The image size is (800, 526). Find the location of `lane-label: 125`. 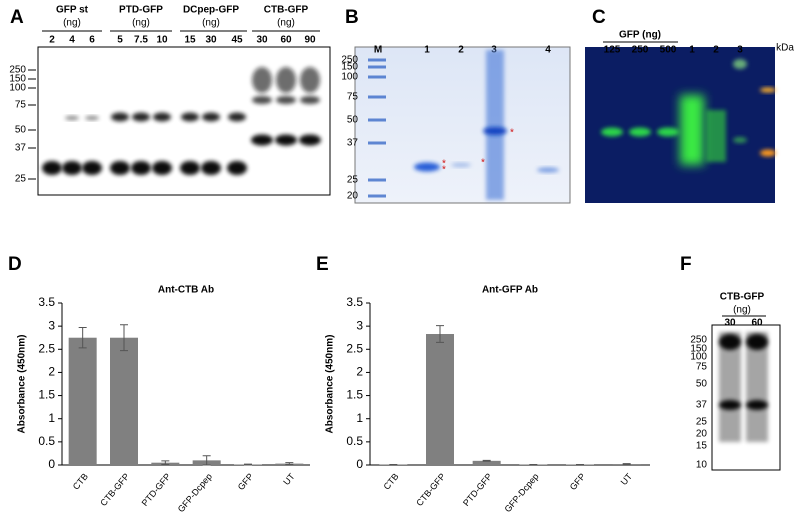

lane-label: 125 is located at coordinates (612, 50).